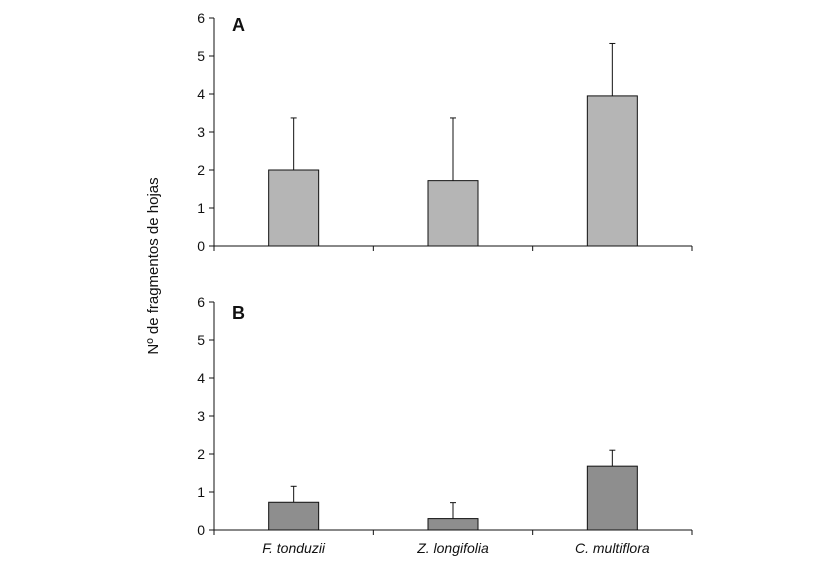 The width and height of the screenshot is (825, 564). Describe the element at coordinates (201, 416) in the screenshot. I see `panel-b-y-tick-label: 3` at that location.